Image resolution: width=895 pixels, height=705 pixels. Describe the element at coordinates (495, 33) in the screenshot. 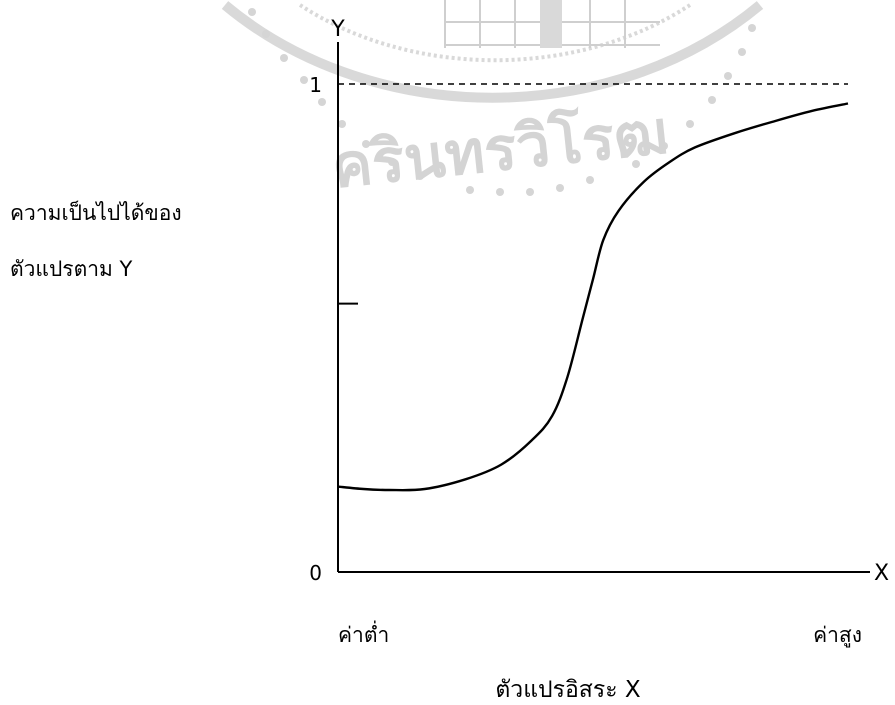

I see `watermark-inner-ring` at that location.